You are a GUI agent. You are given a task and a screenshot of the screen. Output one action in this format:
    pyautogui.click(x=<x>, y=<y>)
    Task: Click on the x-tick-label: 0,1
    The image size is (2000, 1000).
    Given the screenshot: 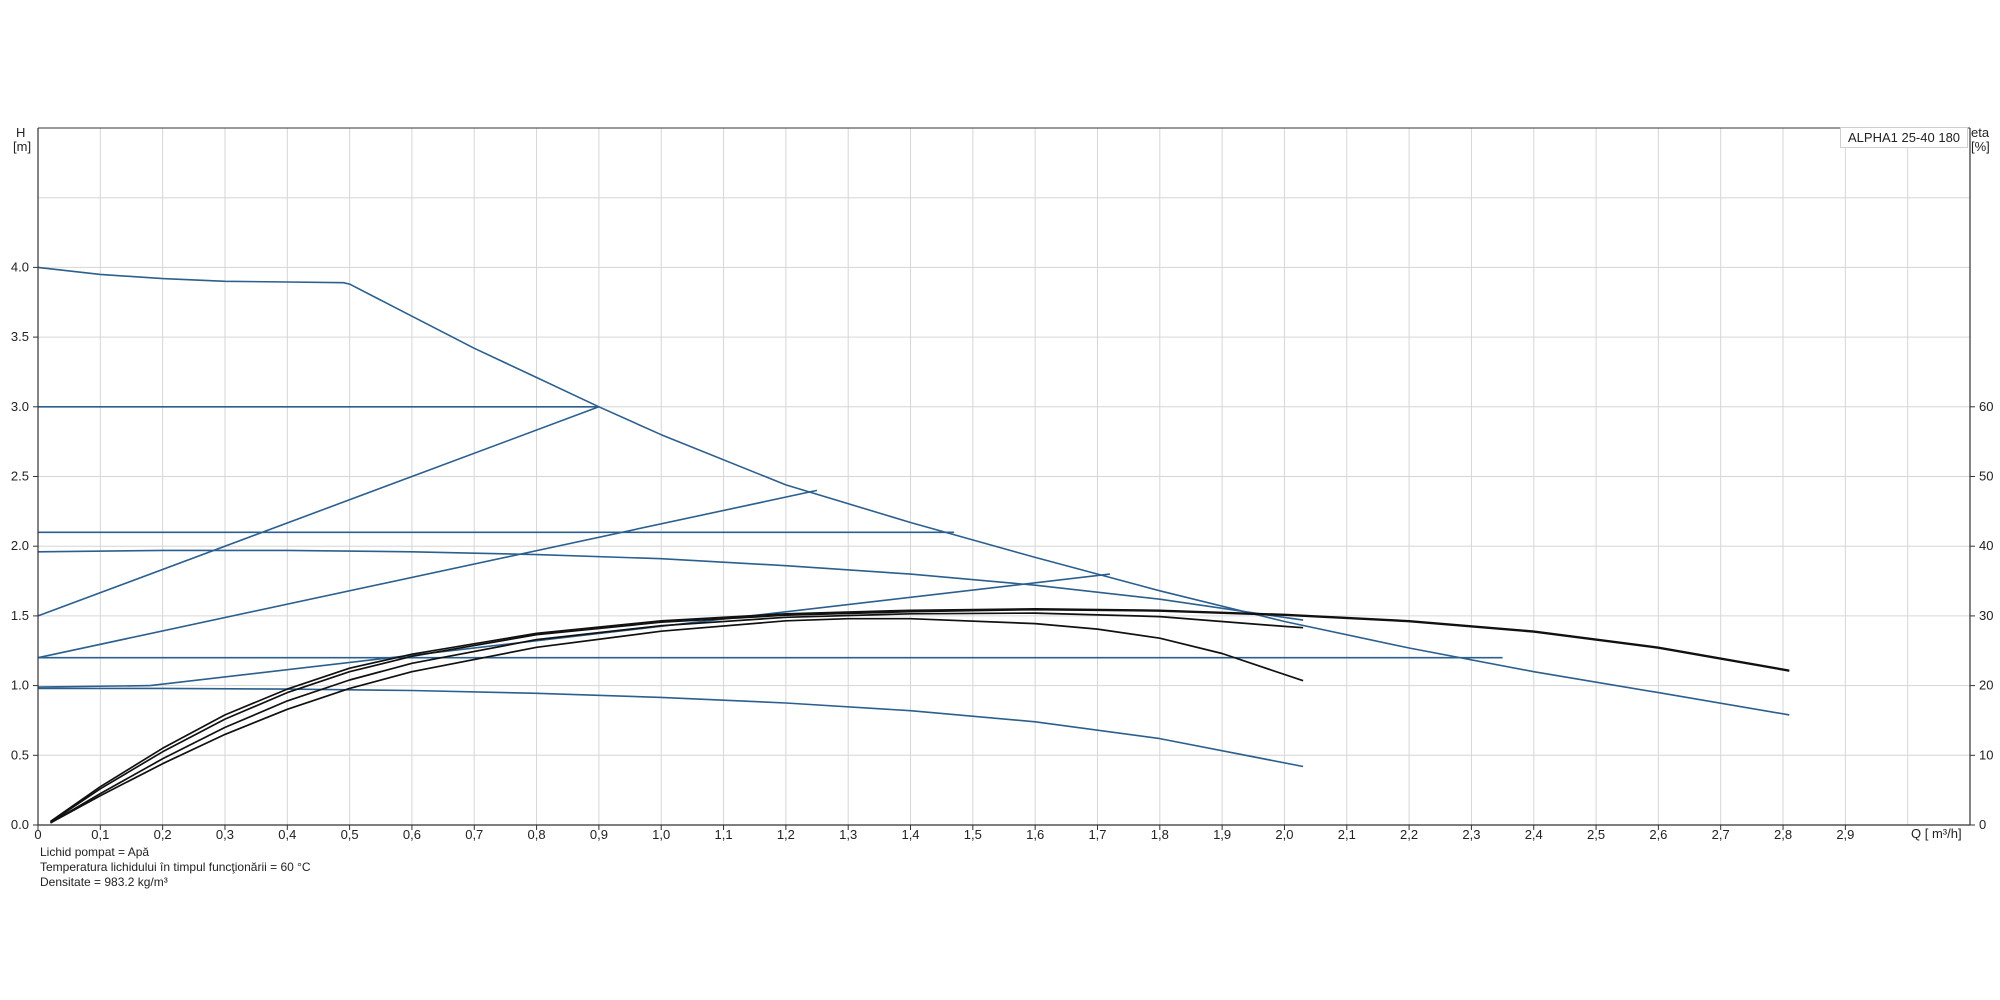 What is the action you would take?
    pyautogui.click(x=100, y=834)
    